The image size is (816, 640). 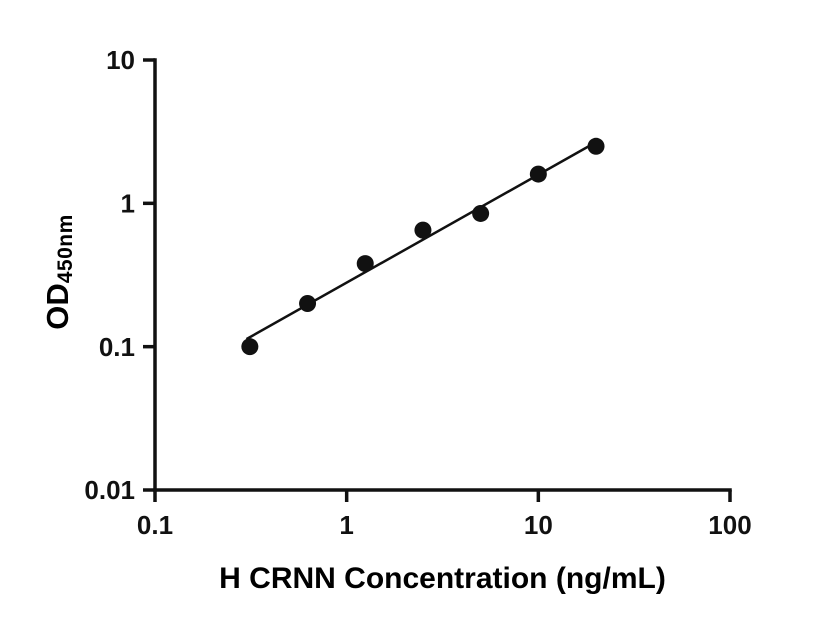 I want to click on x-tick-label: 100, so click(x=729, y=525).